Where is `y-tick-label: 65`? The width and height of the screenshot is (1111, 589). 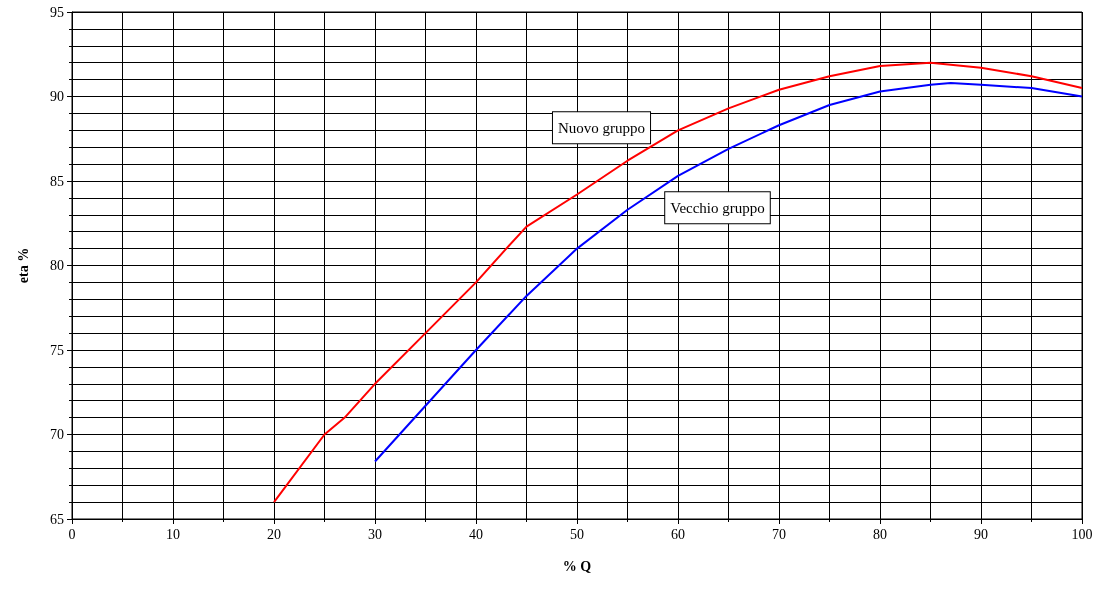
y-tick-label: 65 is located at coordinates (57, 519).